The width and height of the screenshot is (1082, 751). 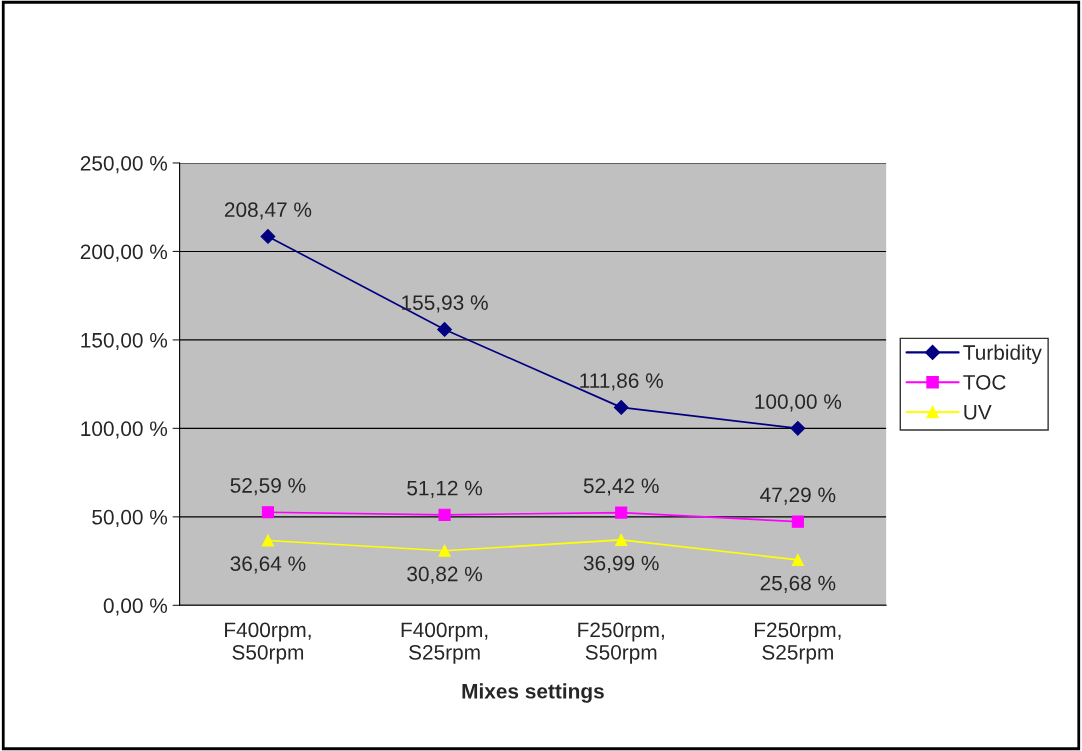 I want to click on x-tick-label: F250rpm, S50rpm, so click(x=621, y=643).